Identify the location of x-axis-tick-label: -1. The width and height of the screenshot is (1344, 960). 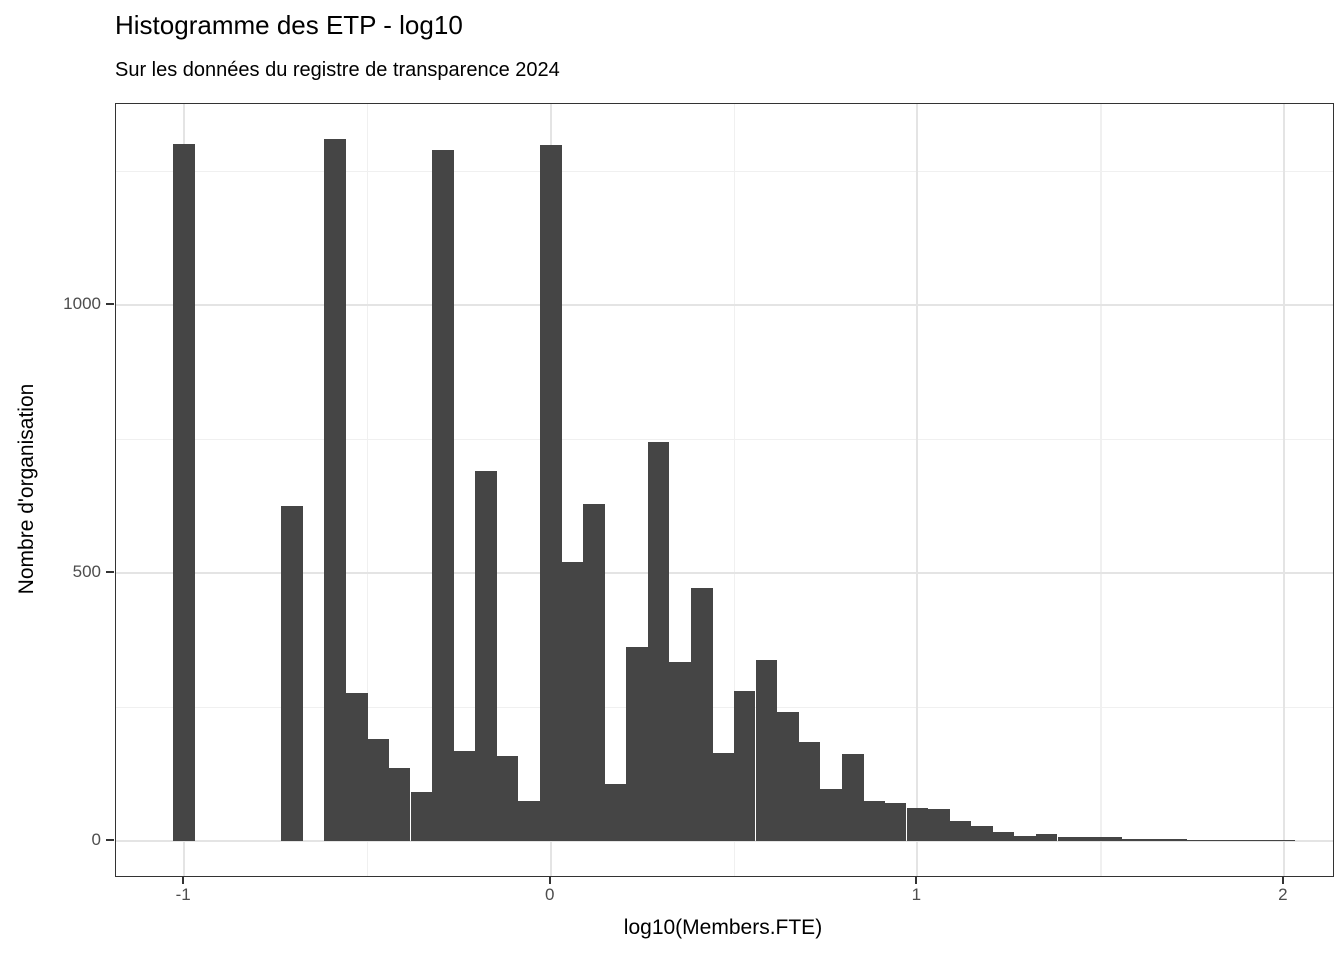
(183, 894).